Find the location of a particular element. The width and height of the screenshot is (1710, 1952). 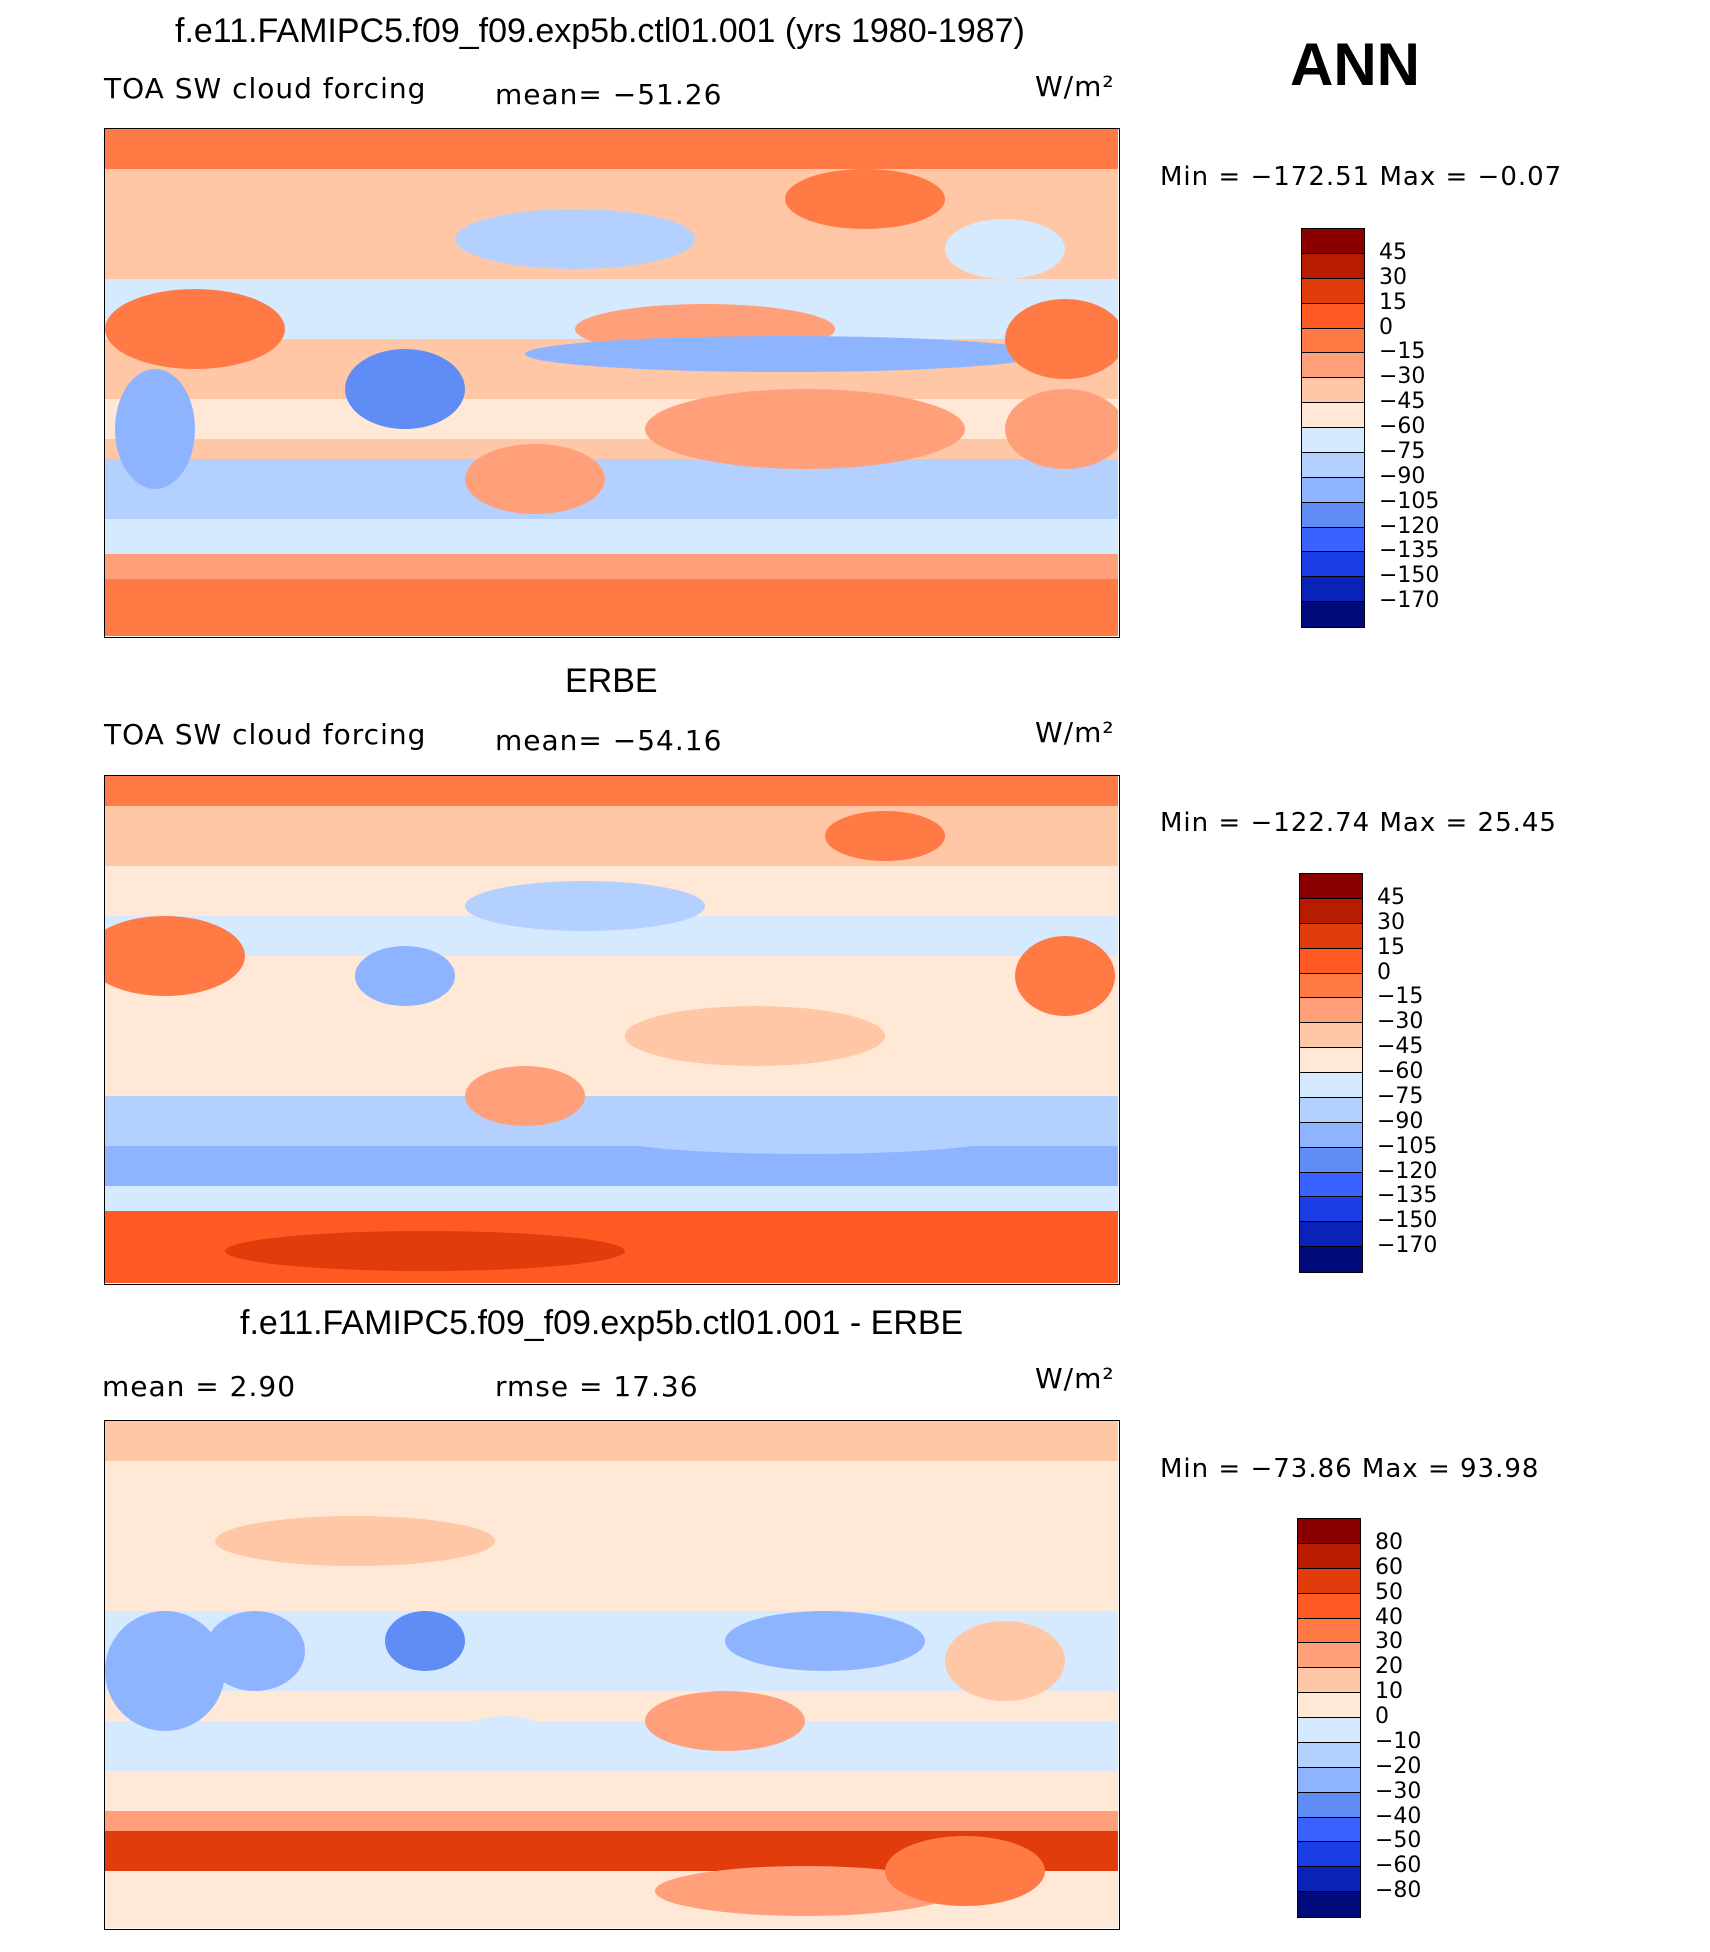

panel-2-colorbar is located at coordinates (1331, 1073).